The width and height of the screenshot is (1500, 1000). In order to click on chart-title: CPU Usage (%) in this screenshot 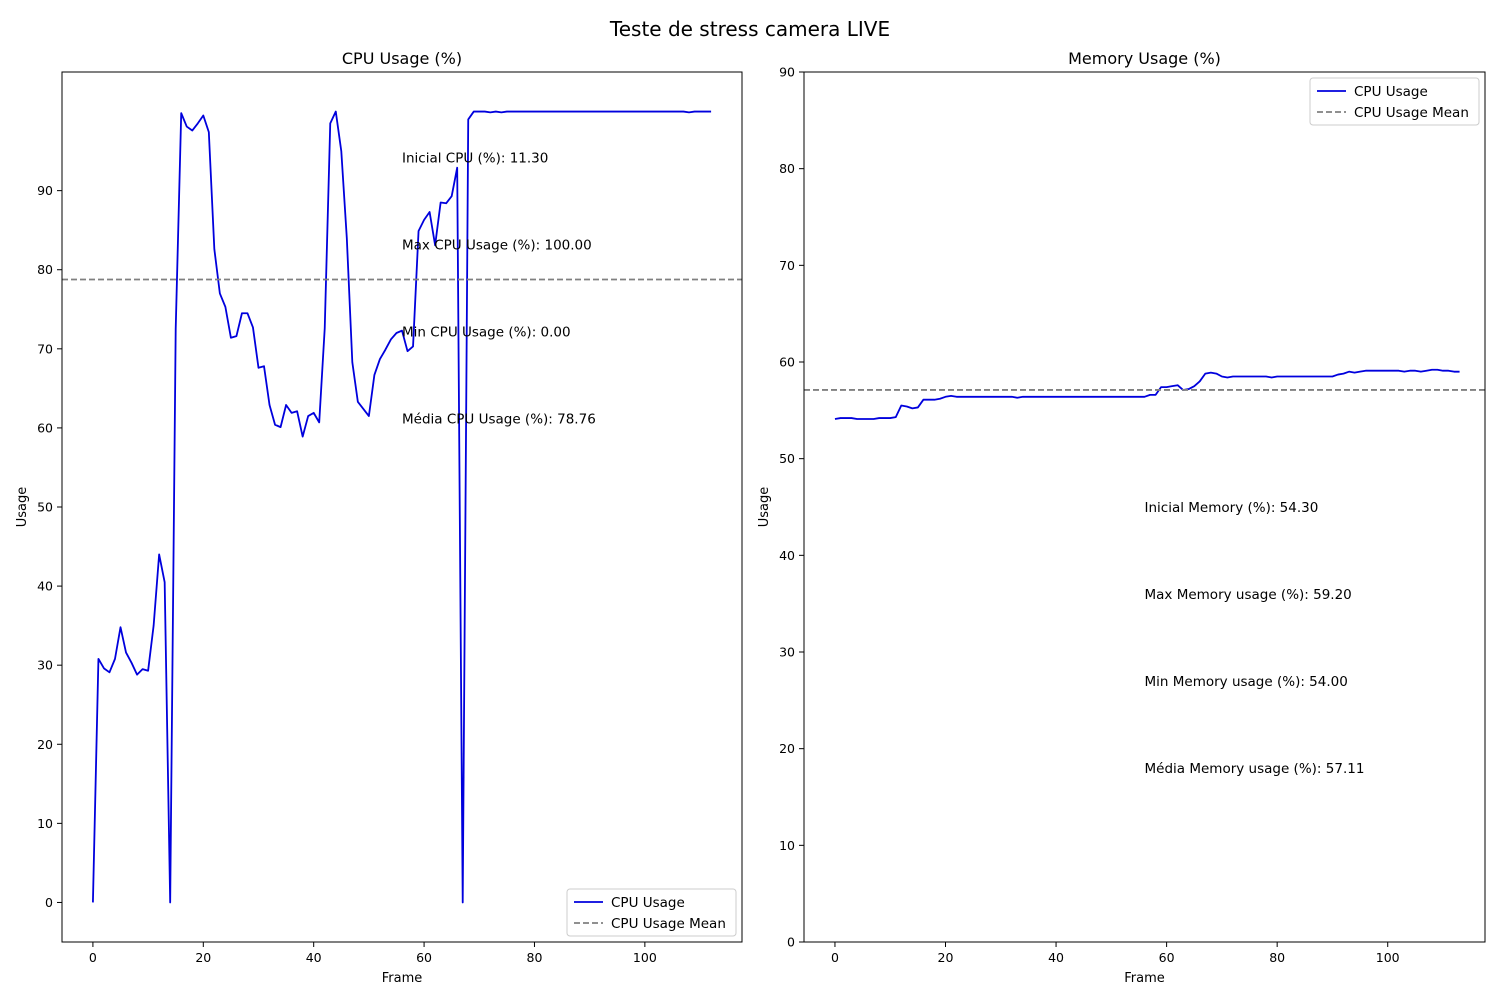, I will do `click(402, 58)`.